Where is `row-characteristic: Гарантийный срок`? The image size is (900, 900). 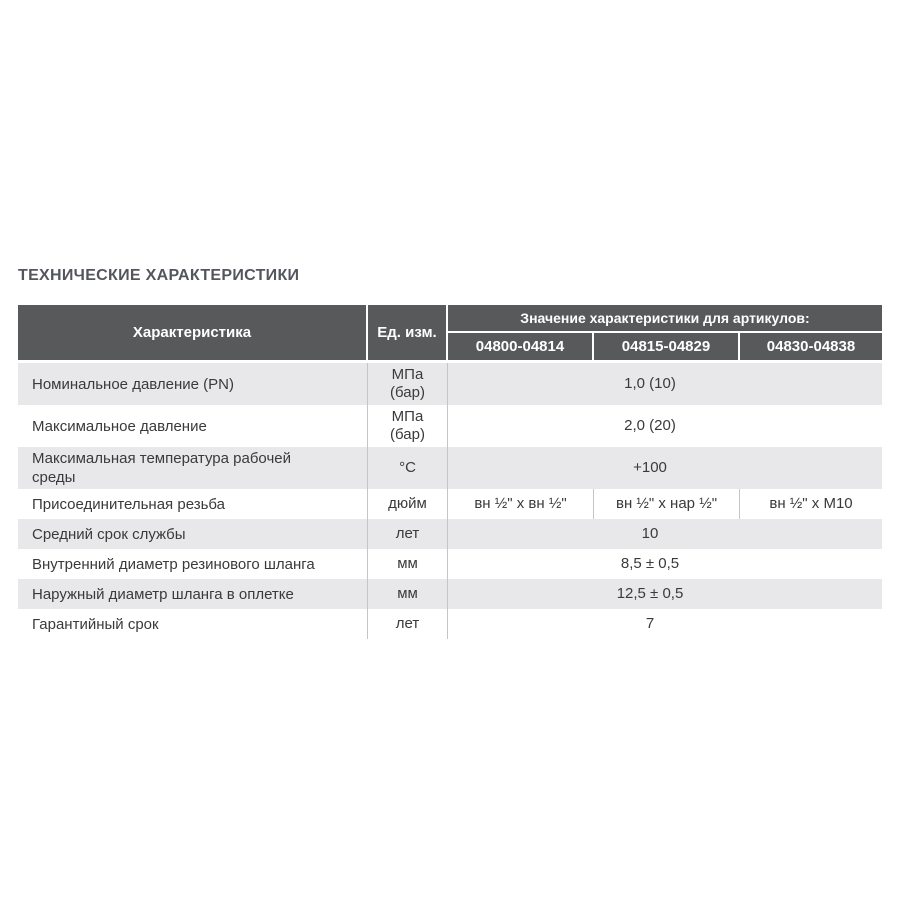 row-characteristic: Гарантийный срок is located at coordinates (193, 624).